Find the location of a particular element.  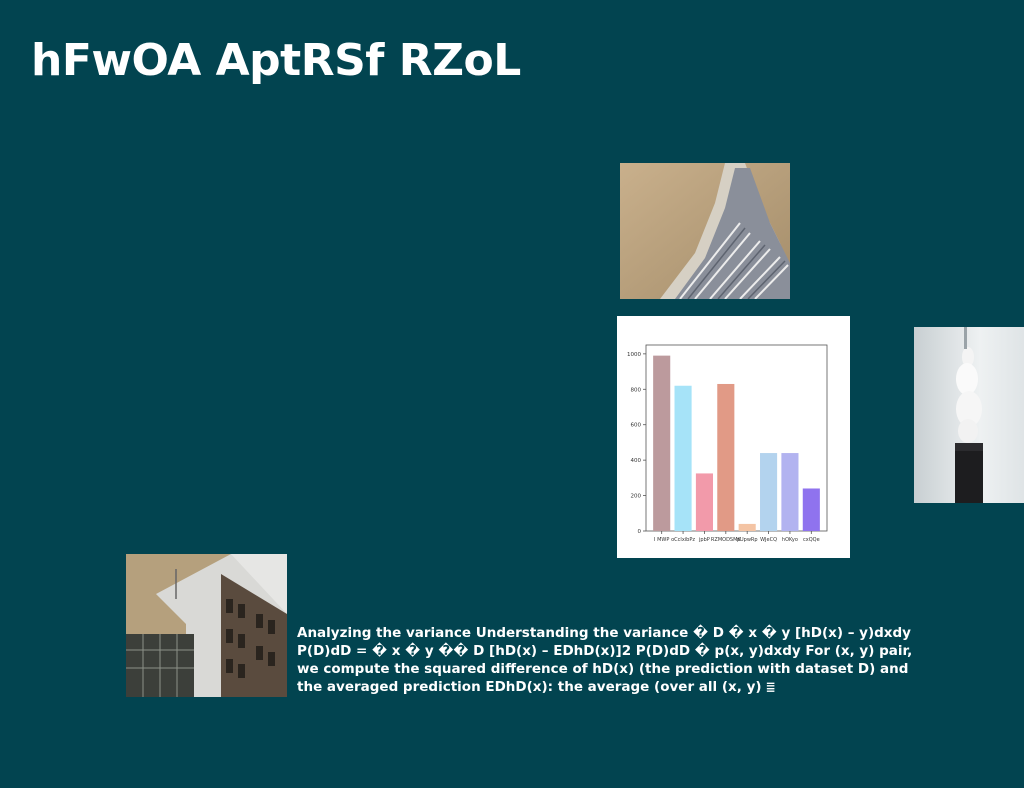

skyscraper-photo is located at coordinates (705, 231).